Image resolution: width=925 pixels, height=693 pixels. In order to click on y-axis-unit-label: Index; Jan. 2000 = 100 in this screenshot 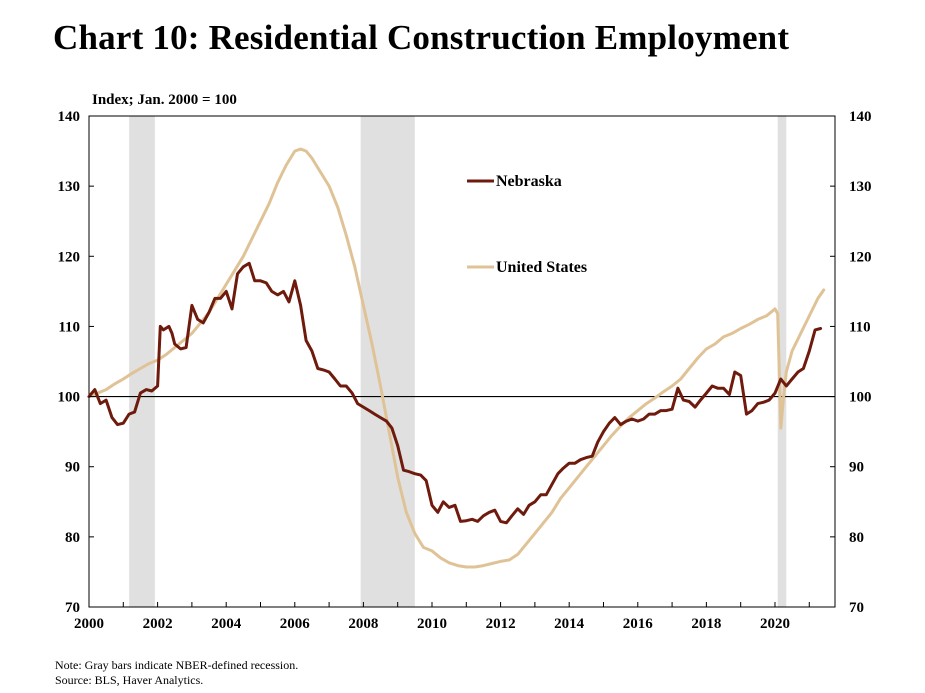, I will do `click(164, 100)`.